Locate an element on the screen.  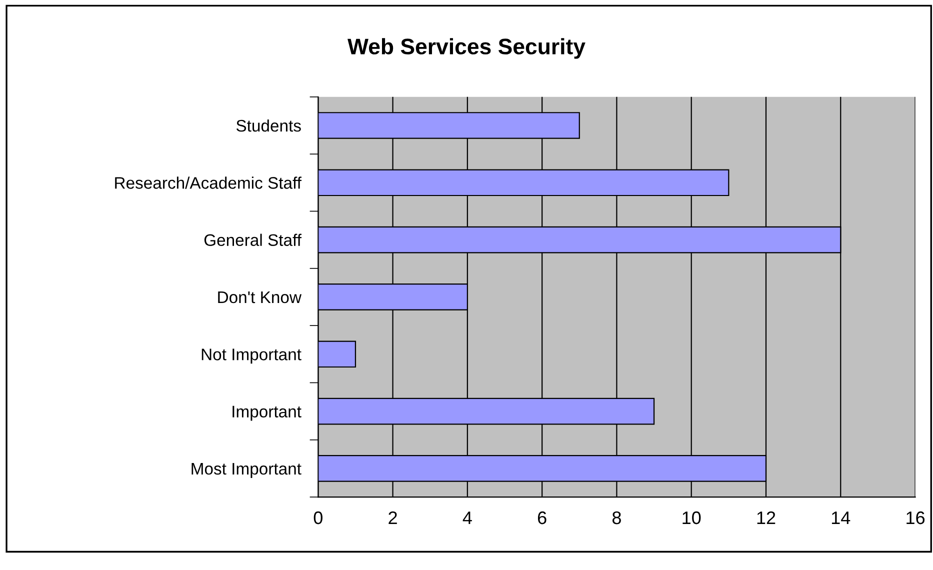
x-tick-label: 4 is located at coordinates (467, 518).